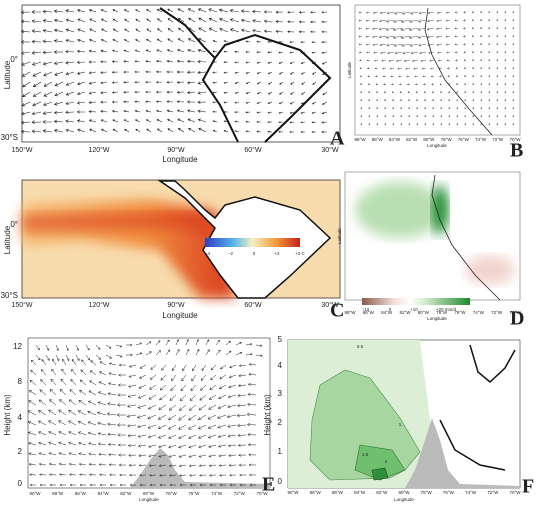  I want to click on x-tick-label: 80°W, so click(404, 492).